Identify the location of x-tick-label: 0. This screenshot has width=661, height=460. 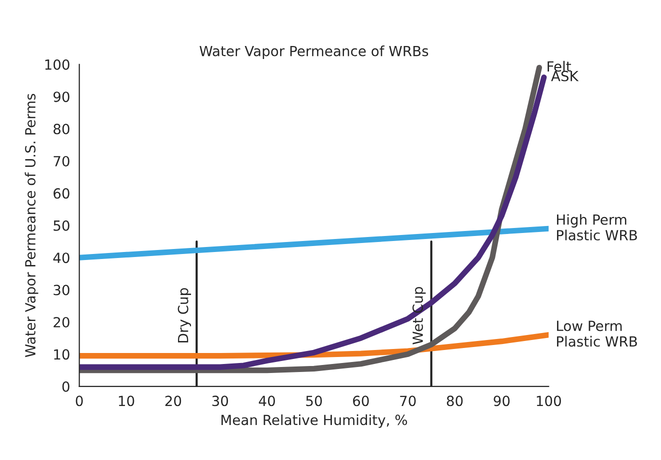
(79, 401).